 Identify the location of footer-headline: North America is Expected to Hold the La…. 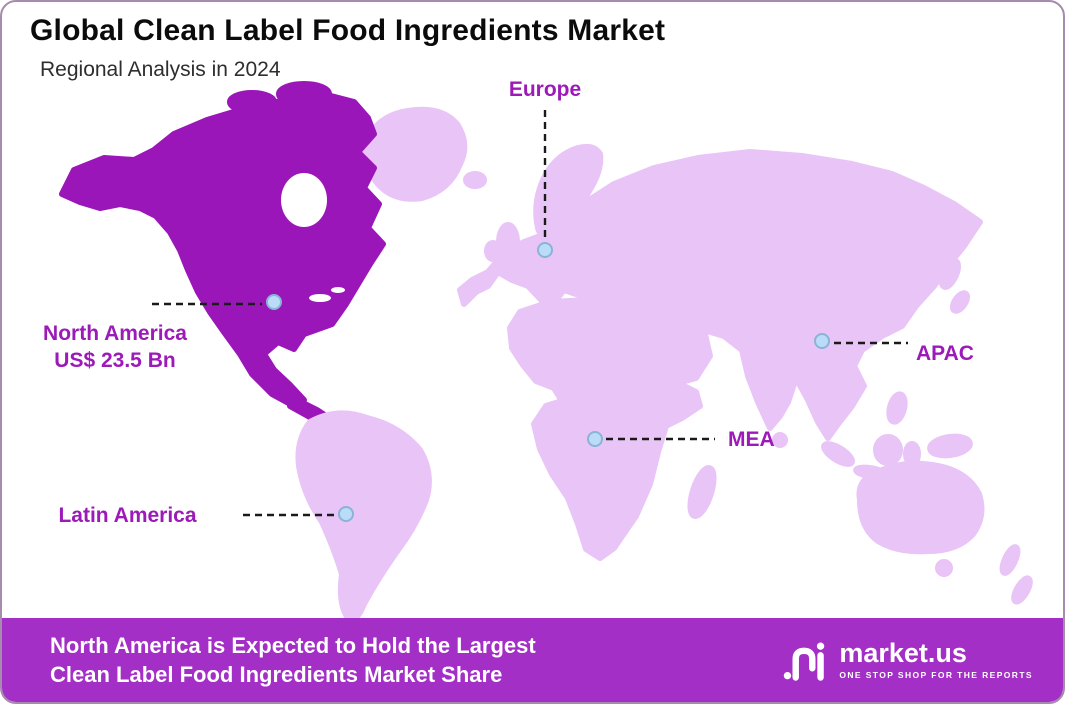
(293, 660).